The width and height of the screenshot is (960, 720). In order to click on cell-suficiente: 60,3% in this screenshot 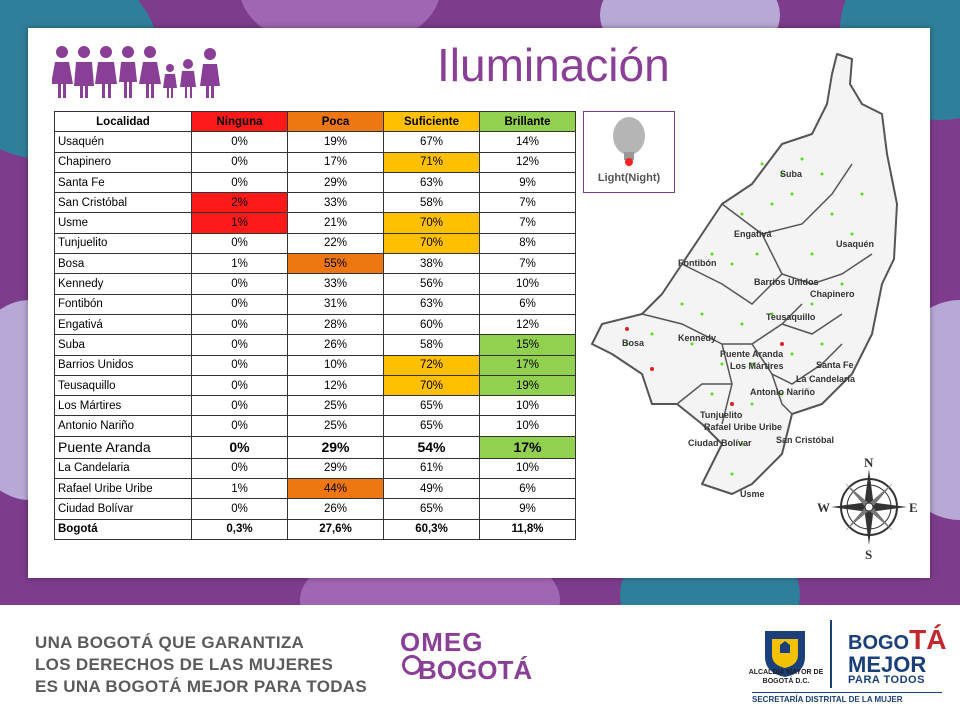, I will do `click(431, 529)`.